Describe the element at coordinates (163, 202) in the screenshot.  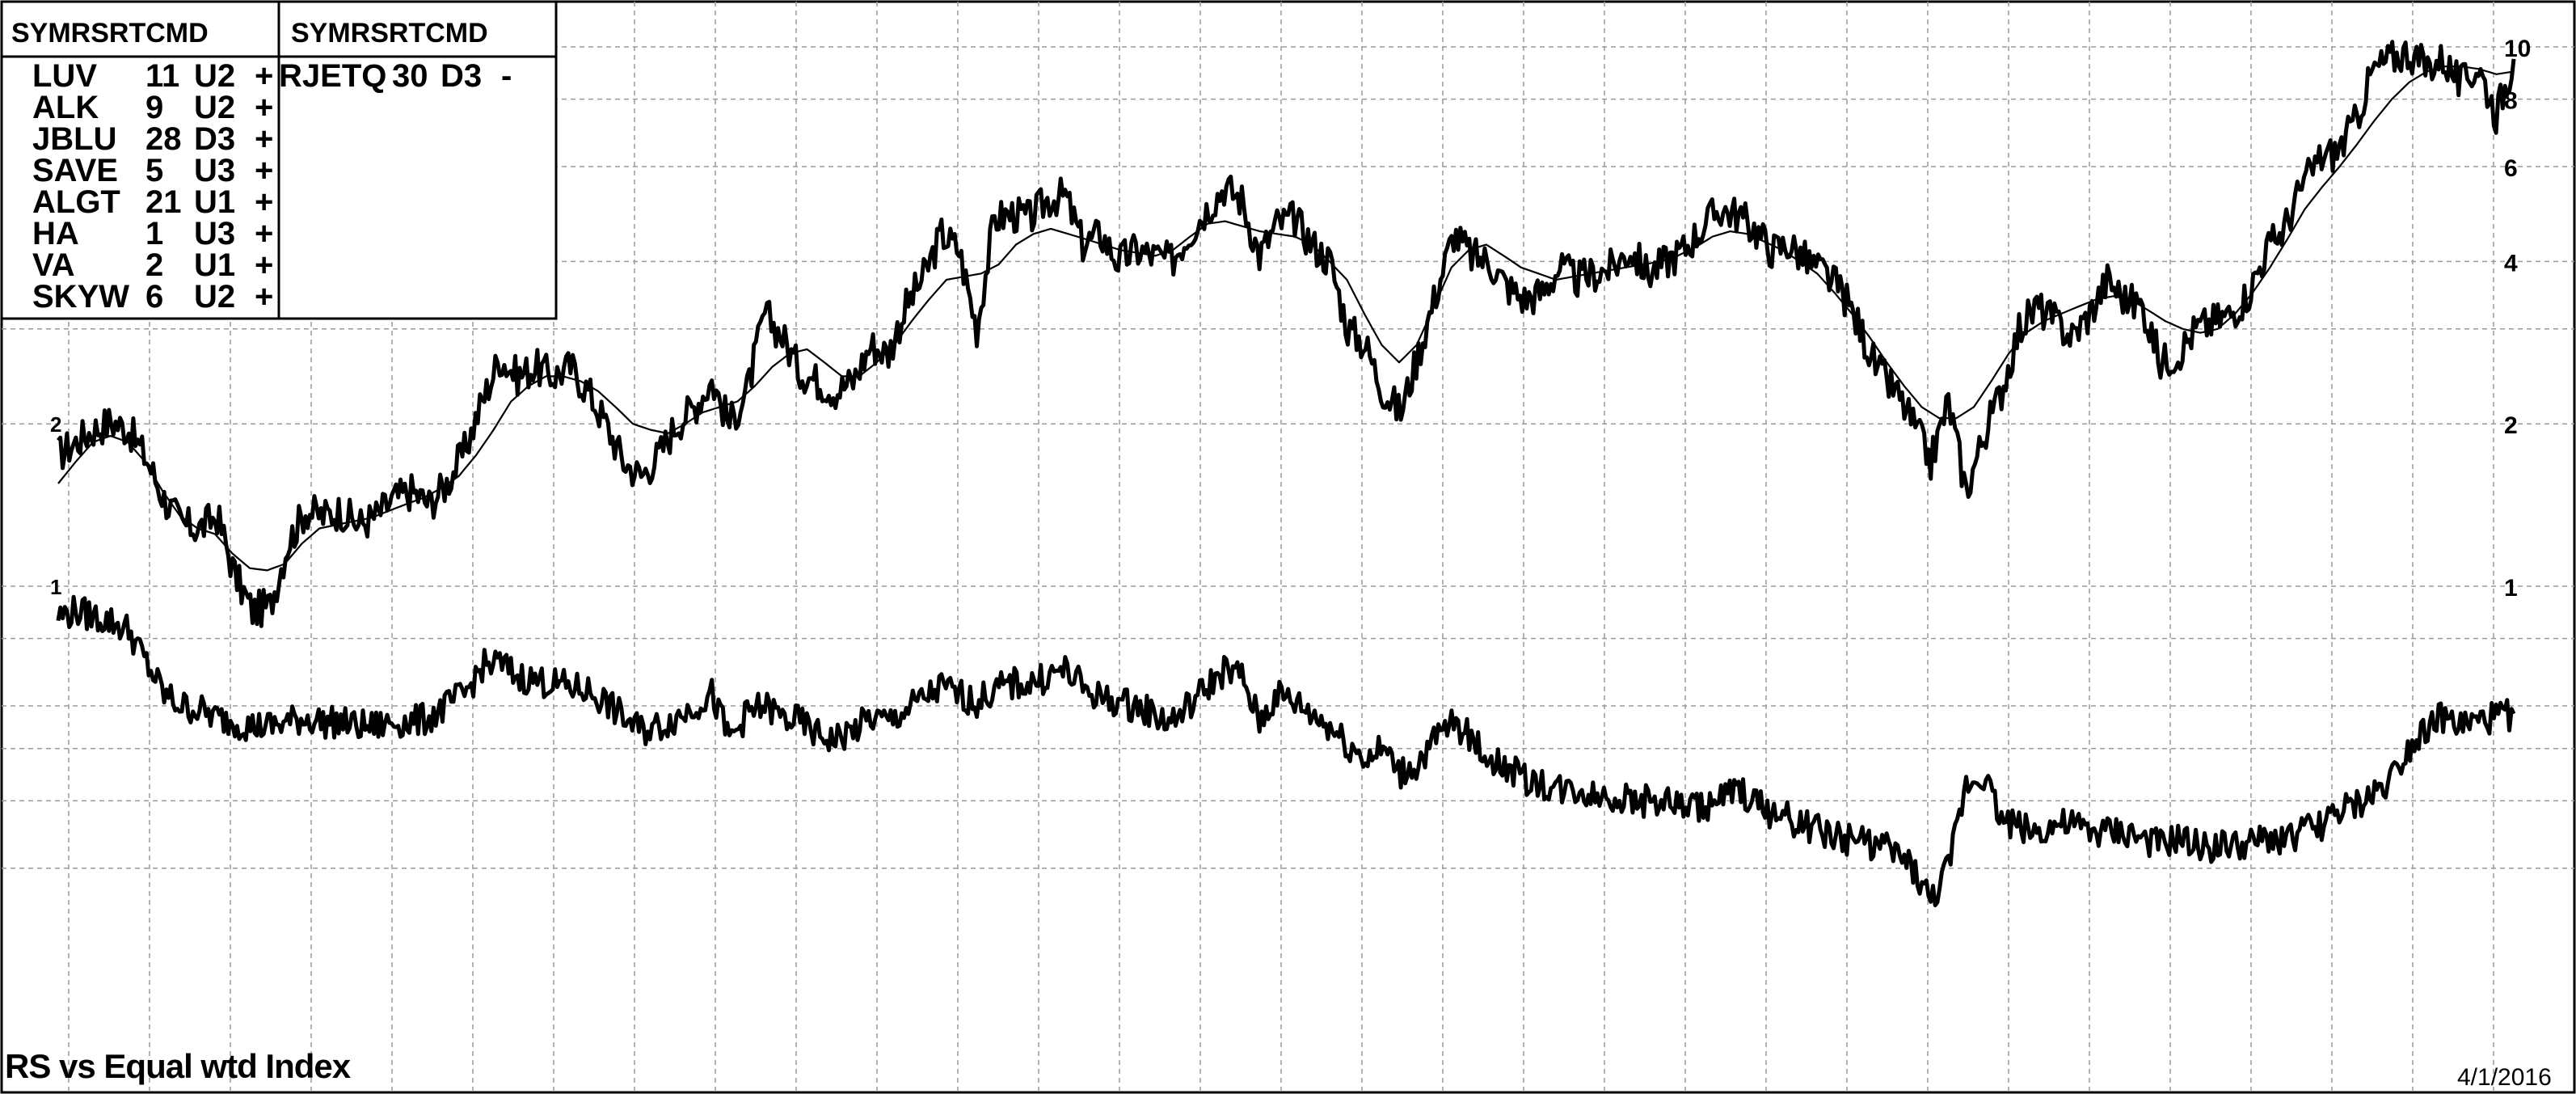
I see `left-row-rs: 21` at that location.